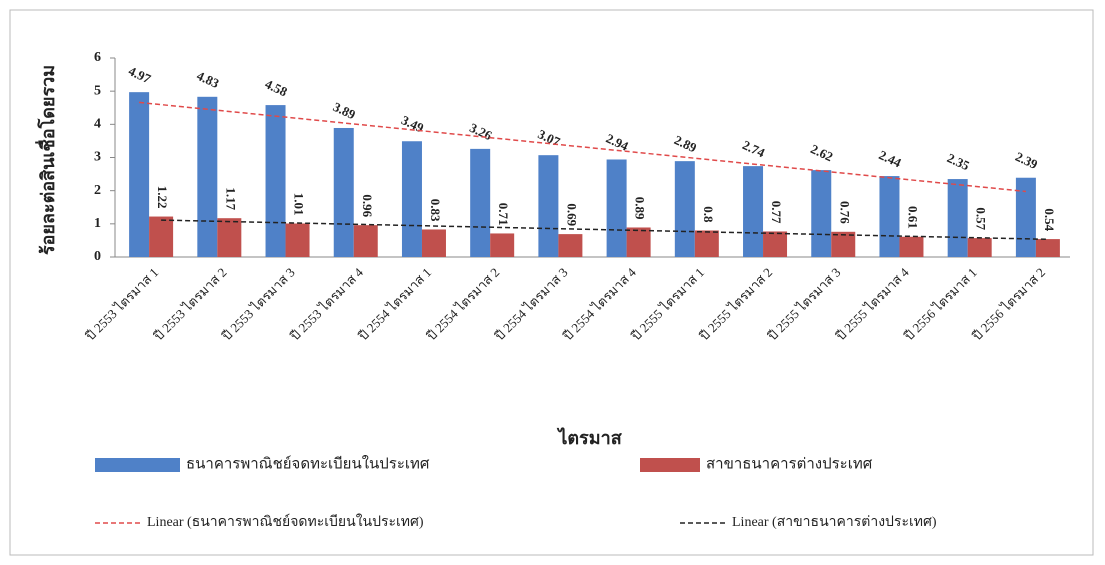 The image size is (1105, 565). Describe the element at coordinates (708, 214) in the screenshot. I see `data-label: 0.8` at that location.